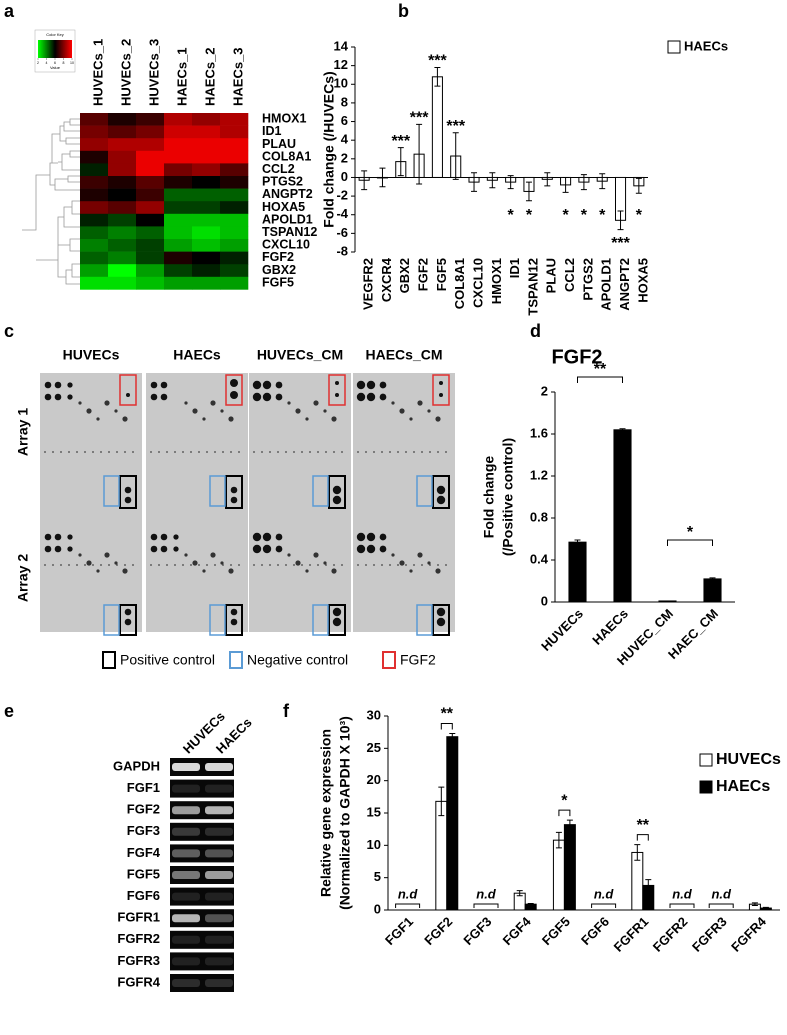 This screenshot has width=787, height=1035. What do you see at coordinates (341, 45) in the screenshot?
I see `y-tick-label: 14` at bounding box center [341, 45].